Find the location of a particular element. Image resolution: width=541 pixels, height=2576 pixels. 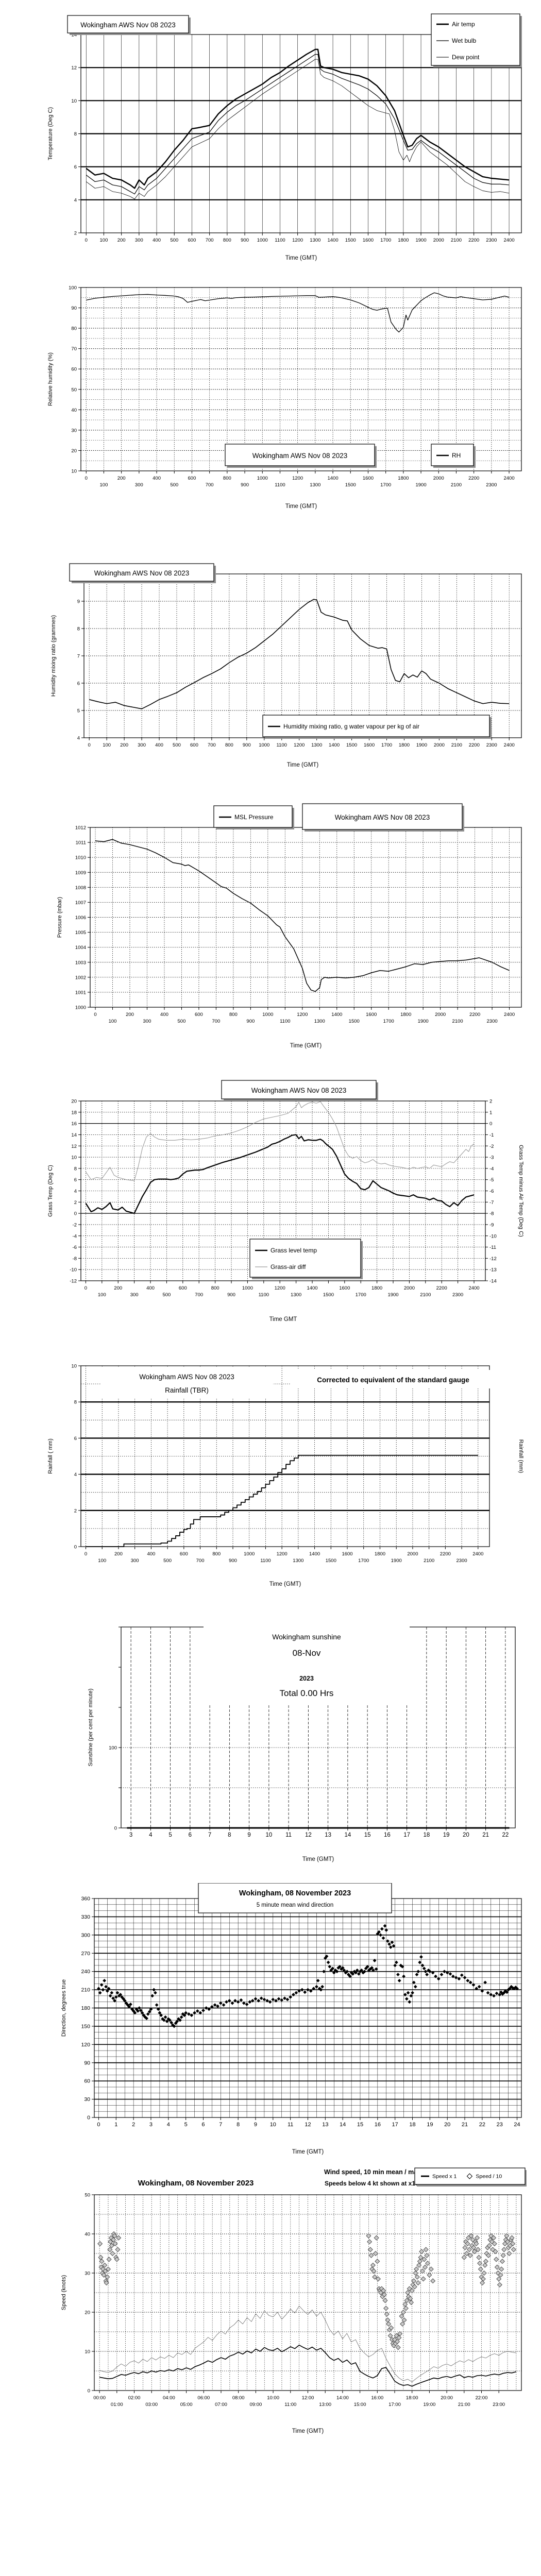

x-tick-label: 11 is located at coordinates (288, 1835).